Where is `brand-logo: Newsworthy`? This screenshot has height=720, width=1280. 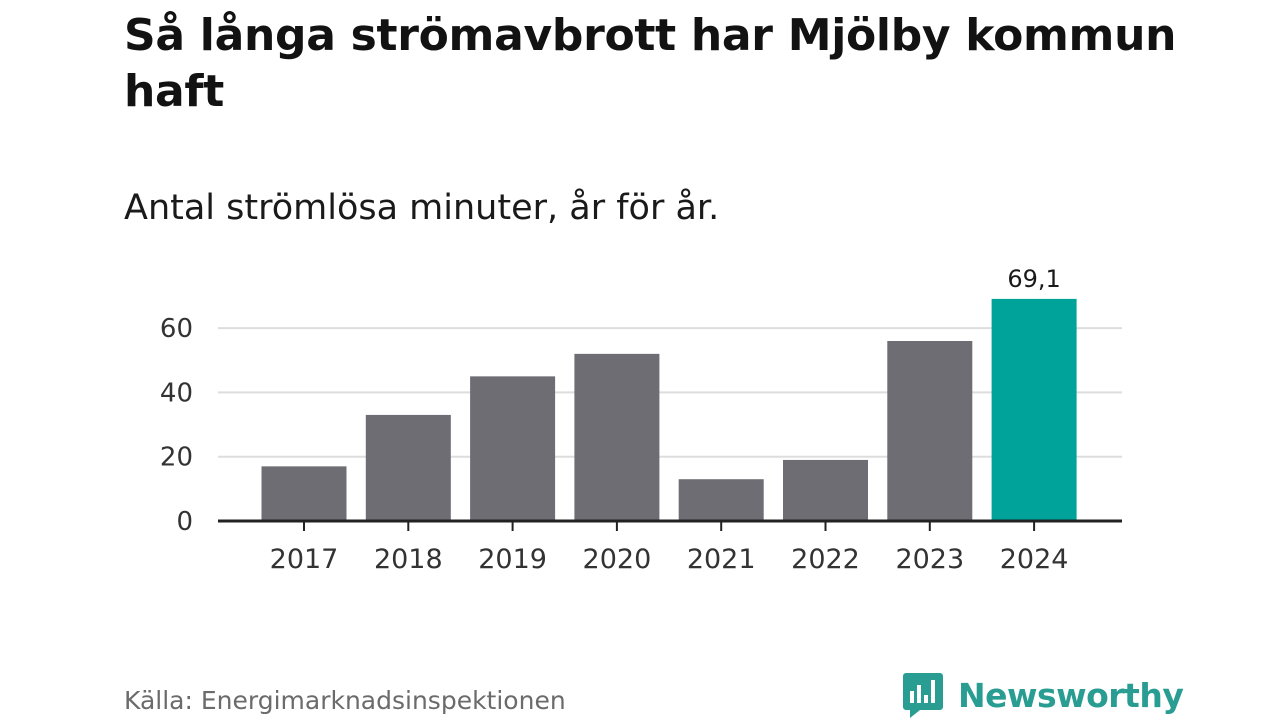
brand-logo: Newsworthy is located at coordinates (1043, 695).